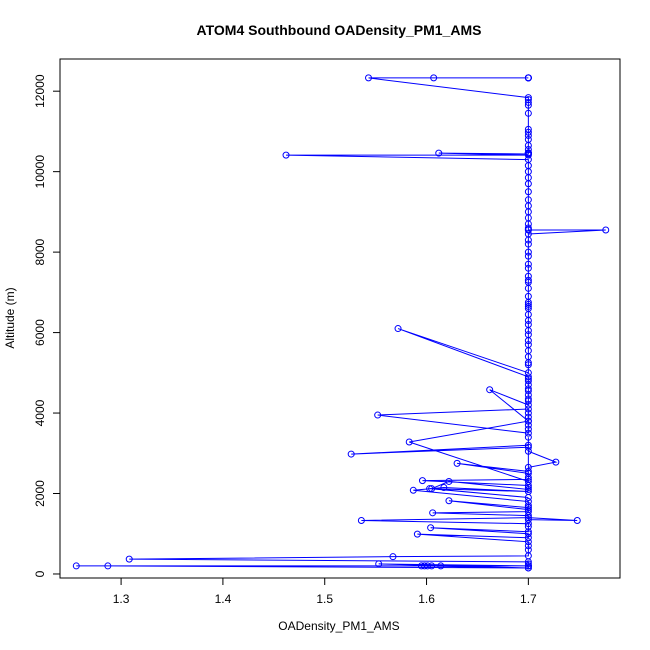  What do you see at coordinates (40, 172) in the screenshot?
I see `y-tick-label: 10000` at bounding box center [40, 172].